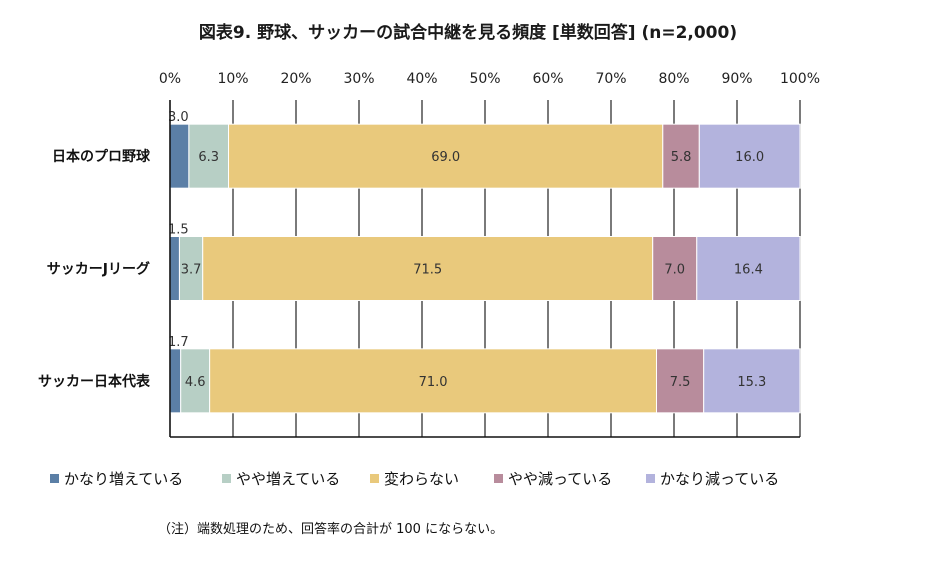 The height and width of the screenshot is (562, 936). I want to click on chart-title: 図表9. 野球、サッカーの試合中継を見る頻度 [単数回答] (n=2,000), so click(468, 32).